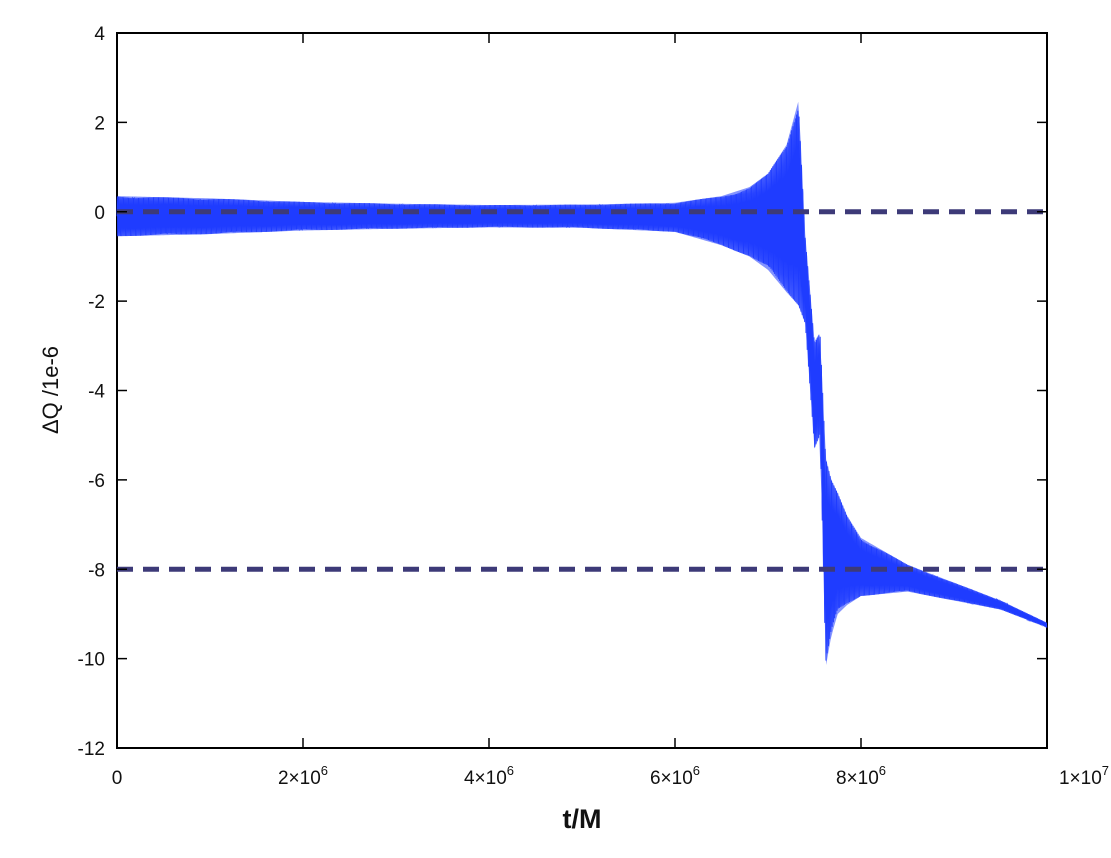 The width and height of the screenshot is (1111, 858). What do you see at coordinates (96, 570) in the screenshot?
I see `y-tick-label: -8` at bounding box center [96, 570].